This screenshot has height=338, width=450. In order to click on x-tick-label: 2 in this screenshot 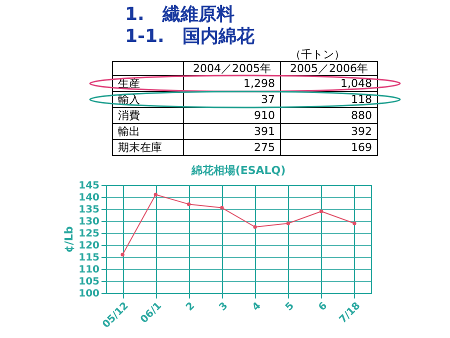, I will do `click(191, 307)`.